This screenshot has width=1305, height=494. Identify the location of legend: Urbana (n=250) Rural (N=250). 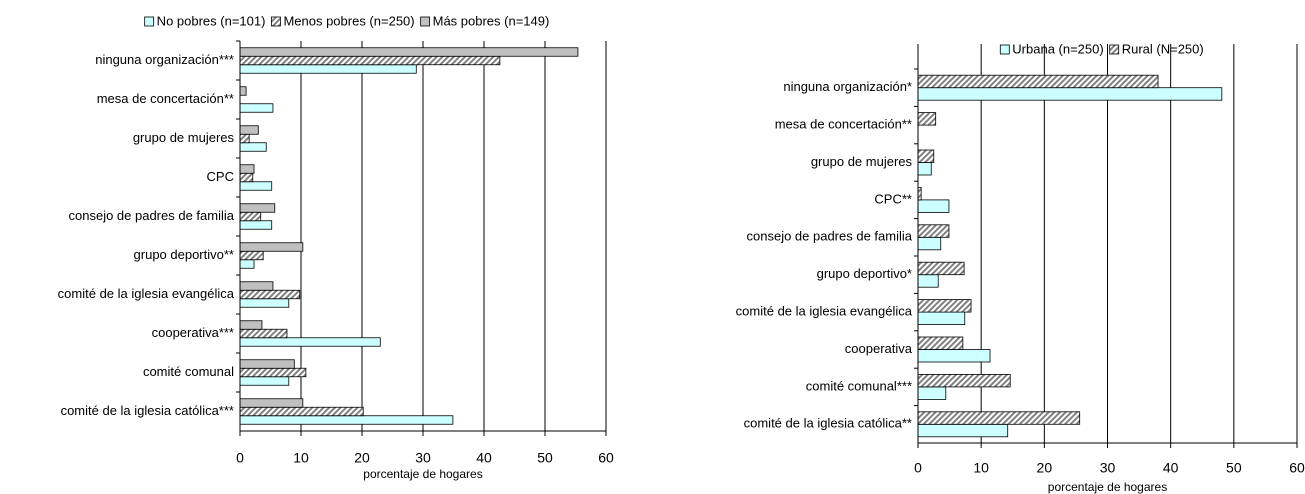
(1101, 48).